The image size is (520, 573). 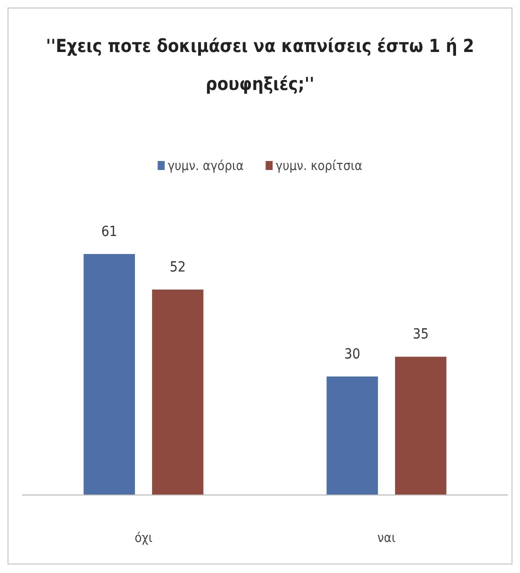 I want to click on legend-label: γυμν. κορίτσια, so click(x=319, y=166).